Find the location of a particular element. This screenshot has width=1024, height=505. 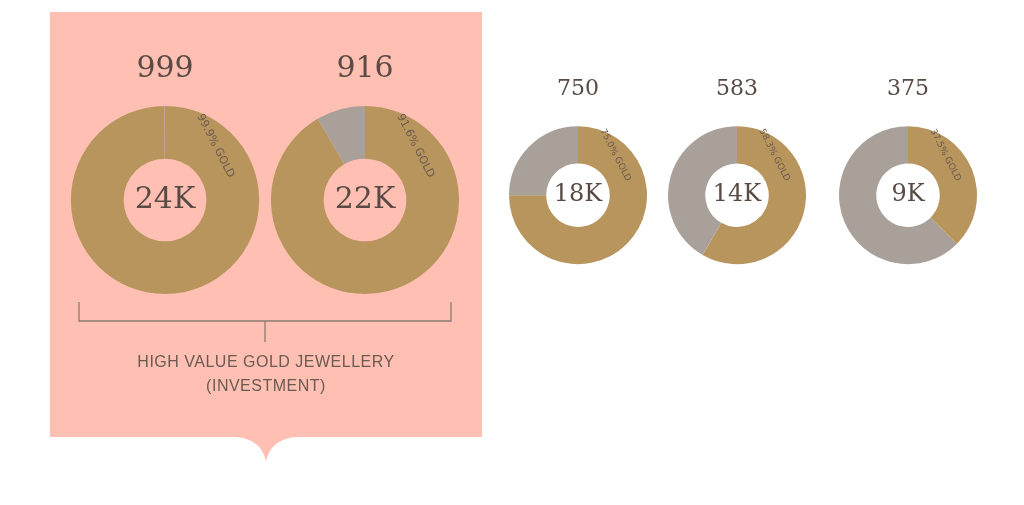

text: 14K is located at coordinates (737, 193).